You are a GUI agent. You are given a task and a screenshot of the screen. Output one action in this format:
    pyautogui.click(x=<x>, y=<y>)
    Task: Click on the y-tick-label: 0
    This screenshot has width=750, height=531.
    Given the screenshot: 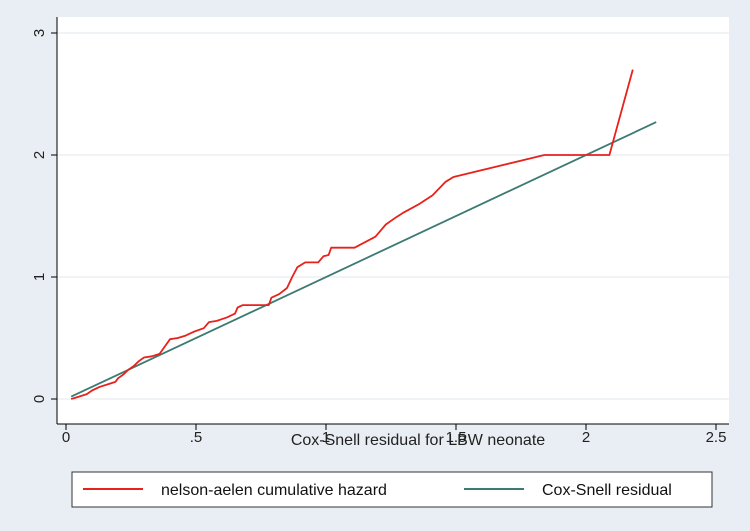 What is the action you would take?
    pyautogui.click(x=39, y=399)
    